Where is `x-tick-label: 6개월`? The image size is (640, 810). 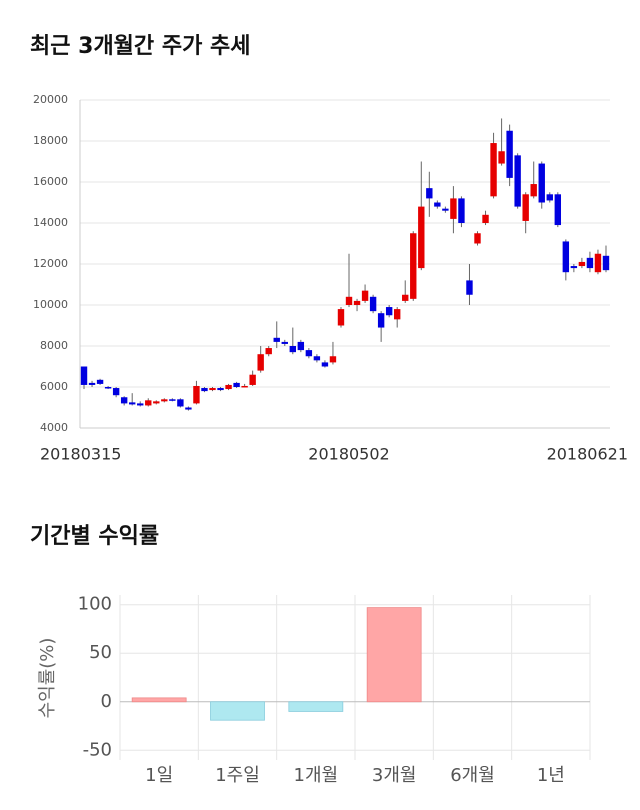 x-tick-label: 6개월 is located at coordinates (472, 775).